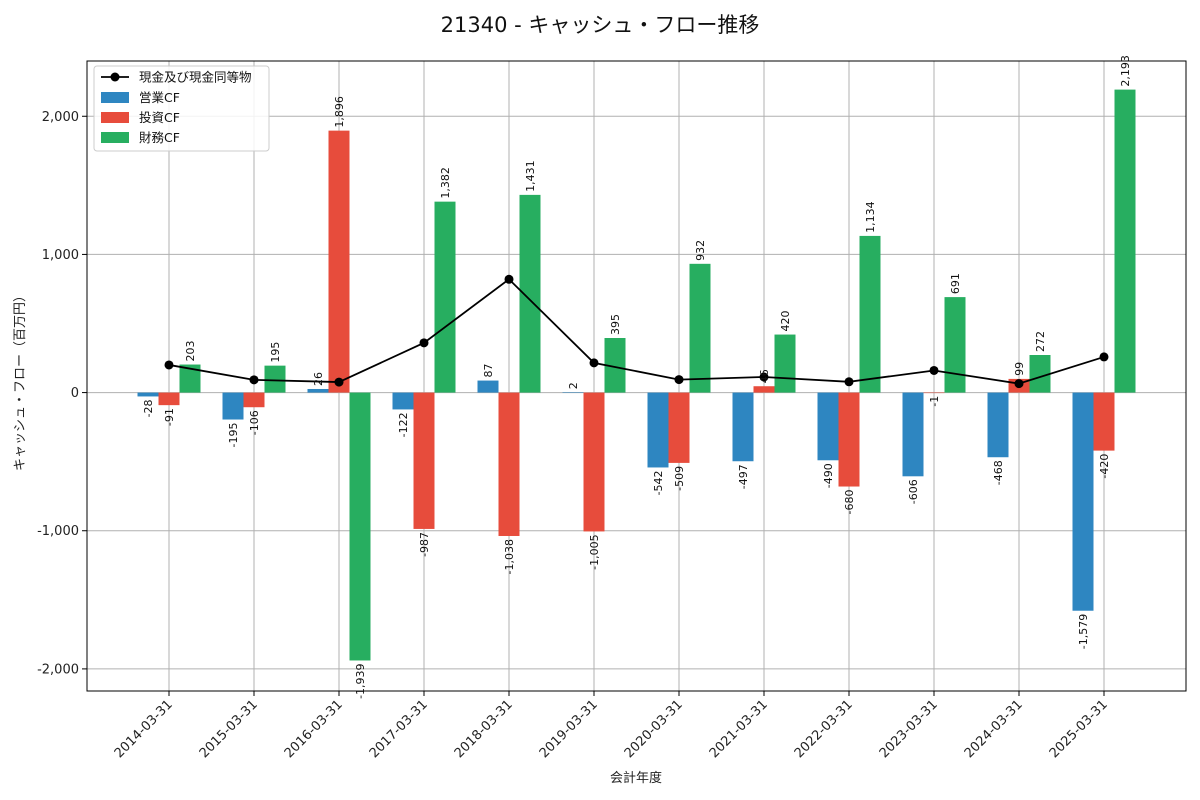 The image size is (1200, 800). Describe the element at coordinates (955, 283) in the screenshot. I see `data-label: 691` at that location.